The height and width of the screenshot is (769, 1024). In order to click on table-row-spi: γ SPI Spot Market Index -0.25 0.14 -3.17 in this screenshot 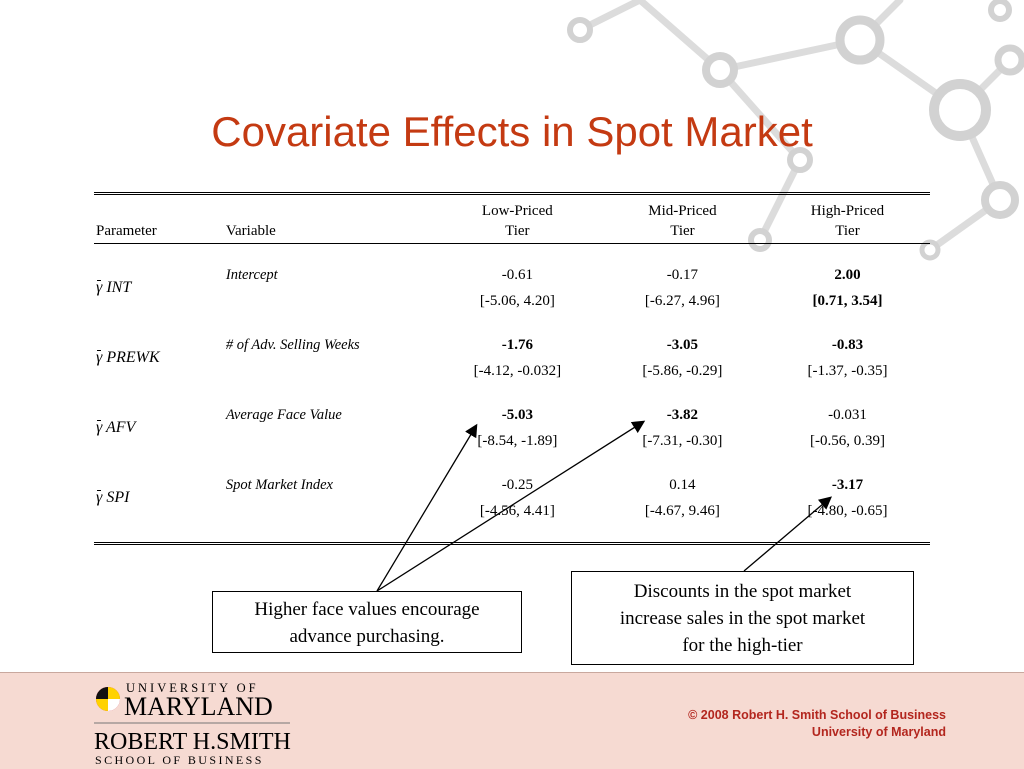, I will do `click(512, 489)`.